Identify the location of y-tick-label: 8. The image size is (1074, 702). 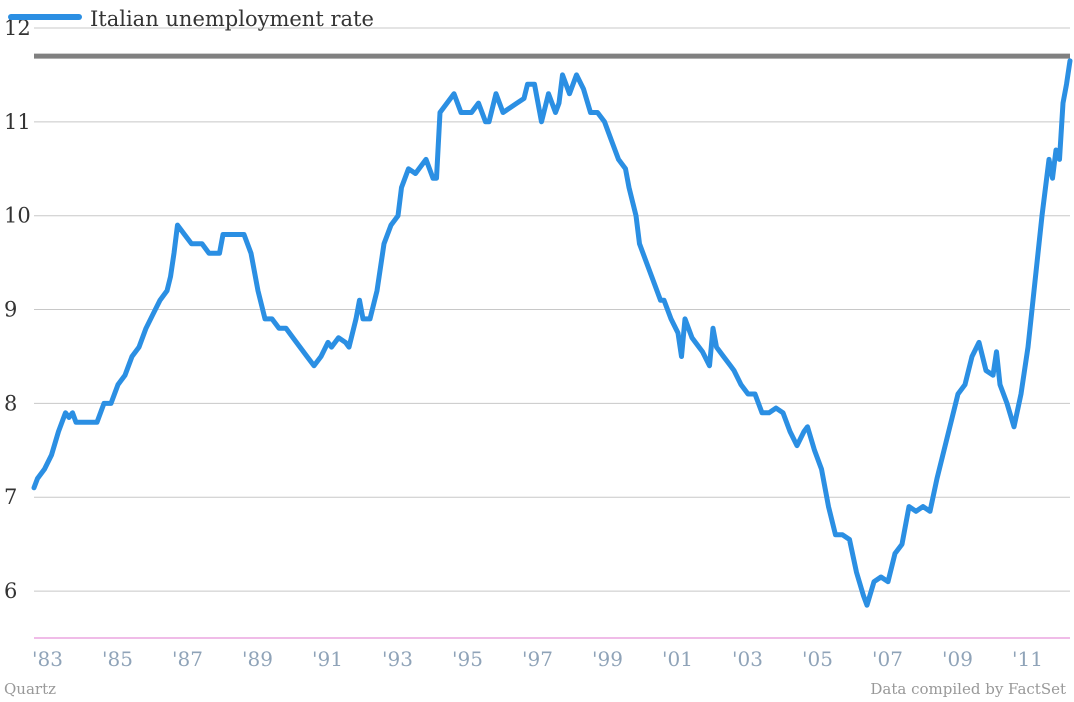
(10, 403).